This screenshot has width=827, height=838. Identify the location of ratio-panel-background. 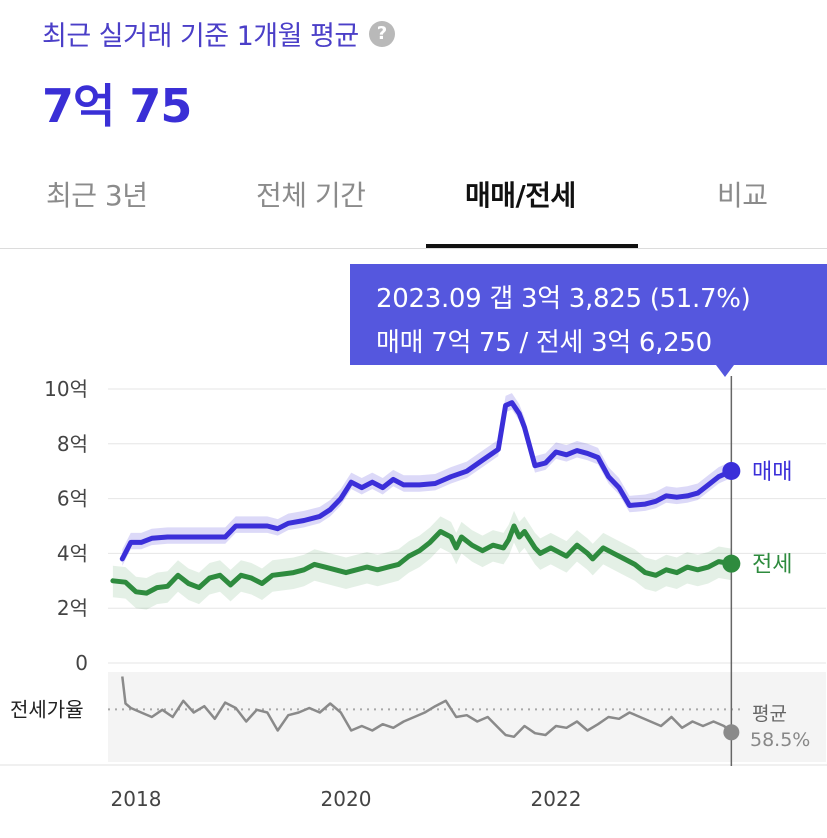
(467, 717).